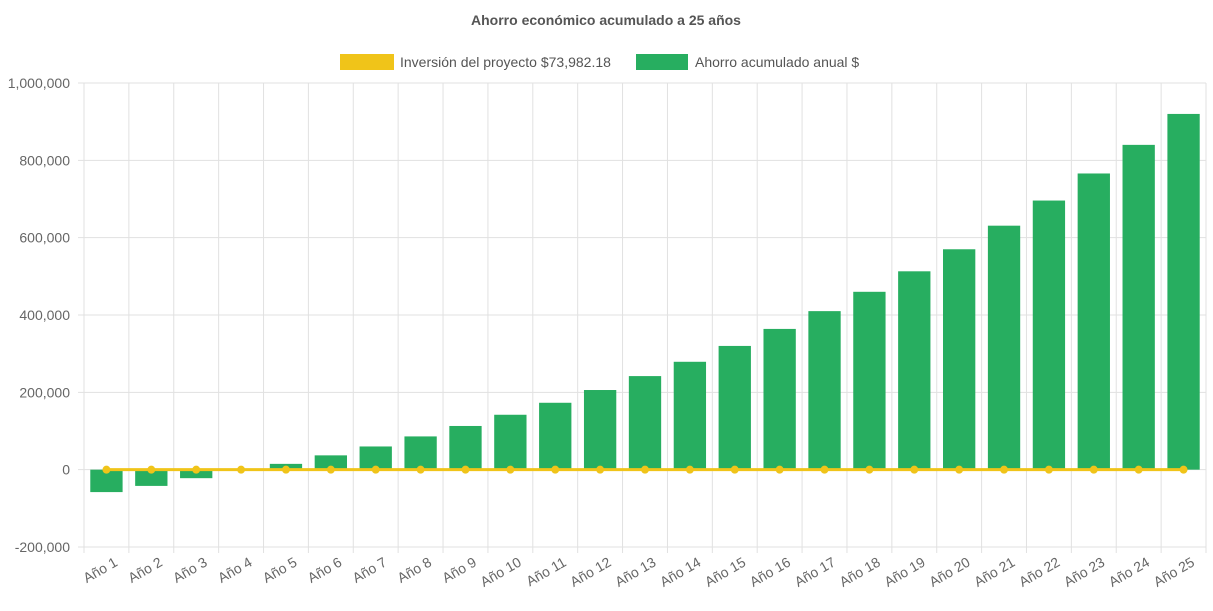 The width and height of the screenshot is (1213, 611). What do you see at coordinates (44, 392) in the screenshot?
I see `y-tick-label: 200,000` at bounding box center [44, 392].